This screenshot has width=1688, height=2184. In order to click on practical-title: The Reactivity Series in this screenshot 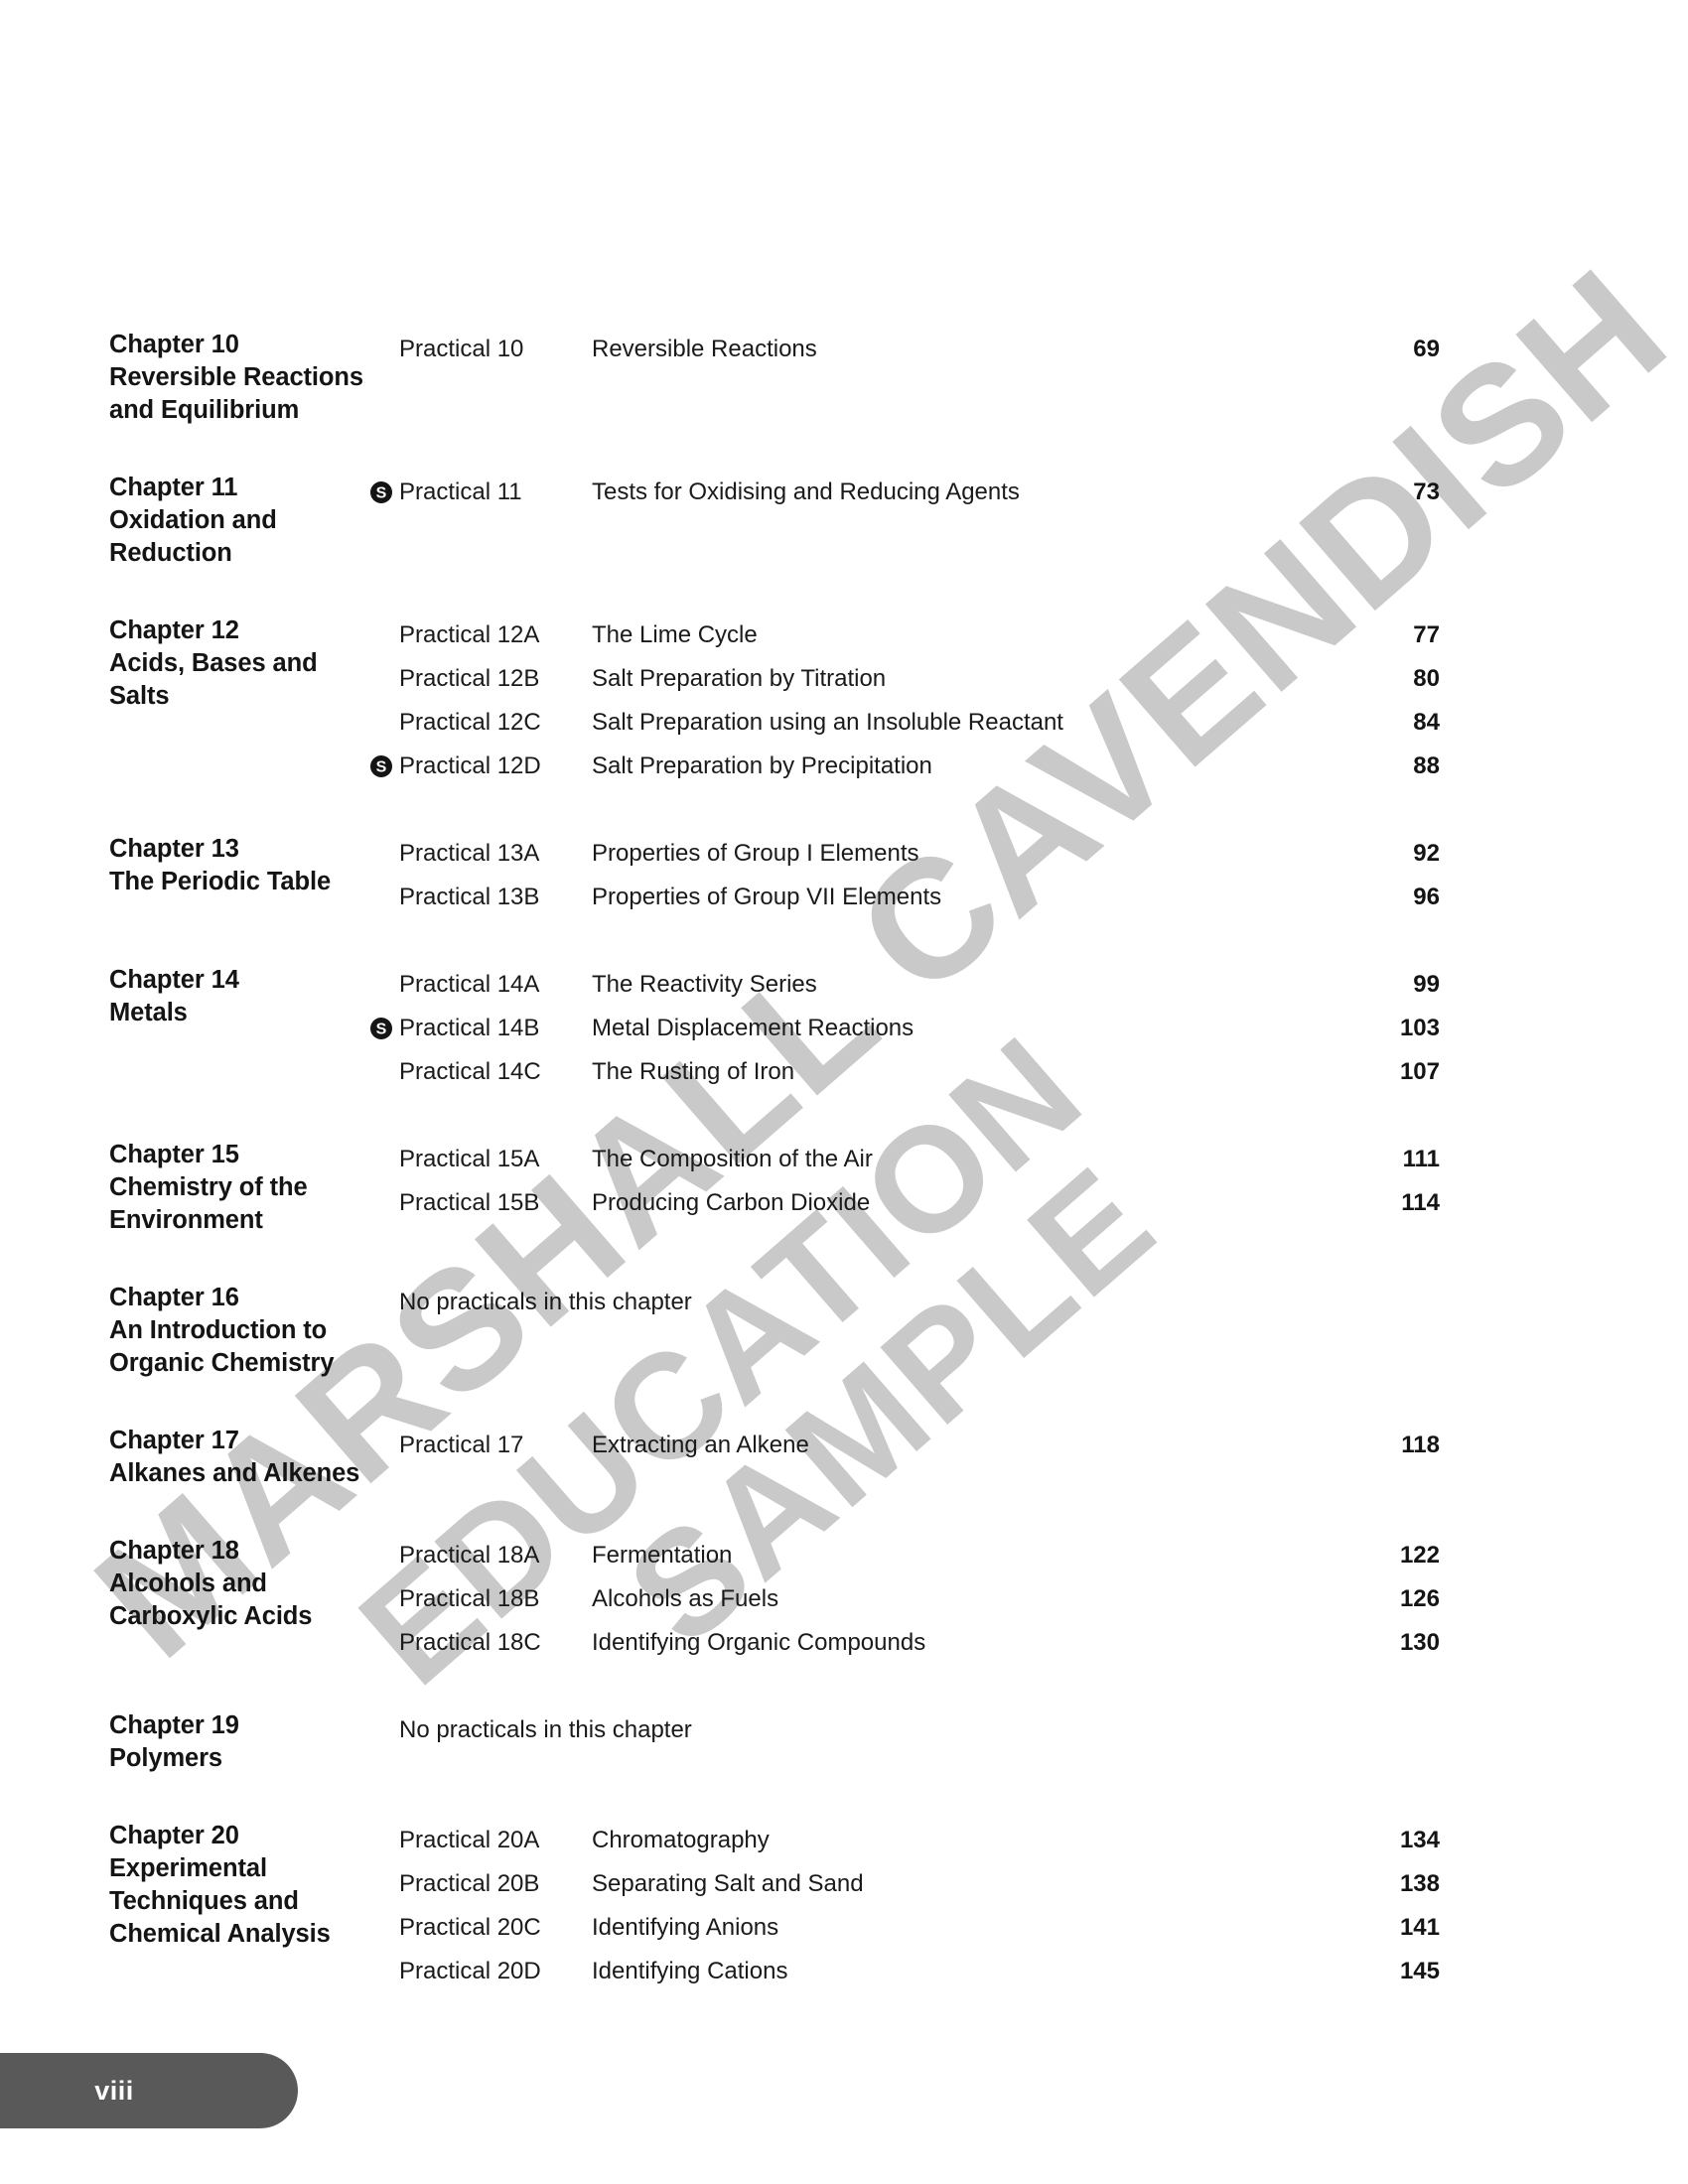, I will do `click(704, 984)`.